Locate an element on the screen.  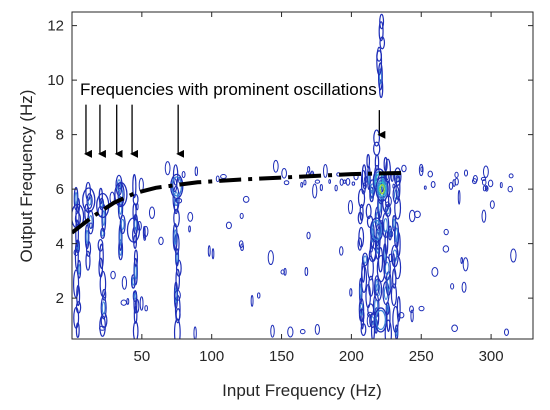
trend-line is located at coordinates (240, 202).